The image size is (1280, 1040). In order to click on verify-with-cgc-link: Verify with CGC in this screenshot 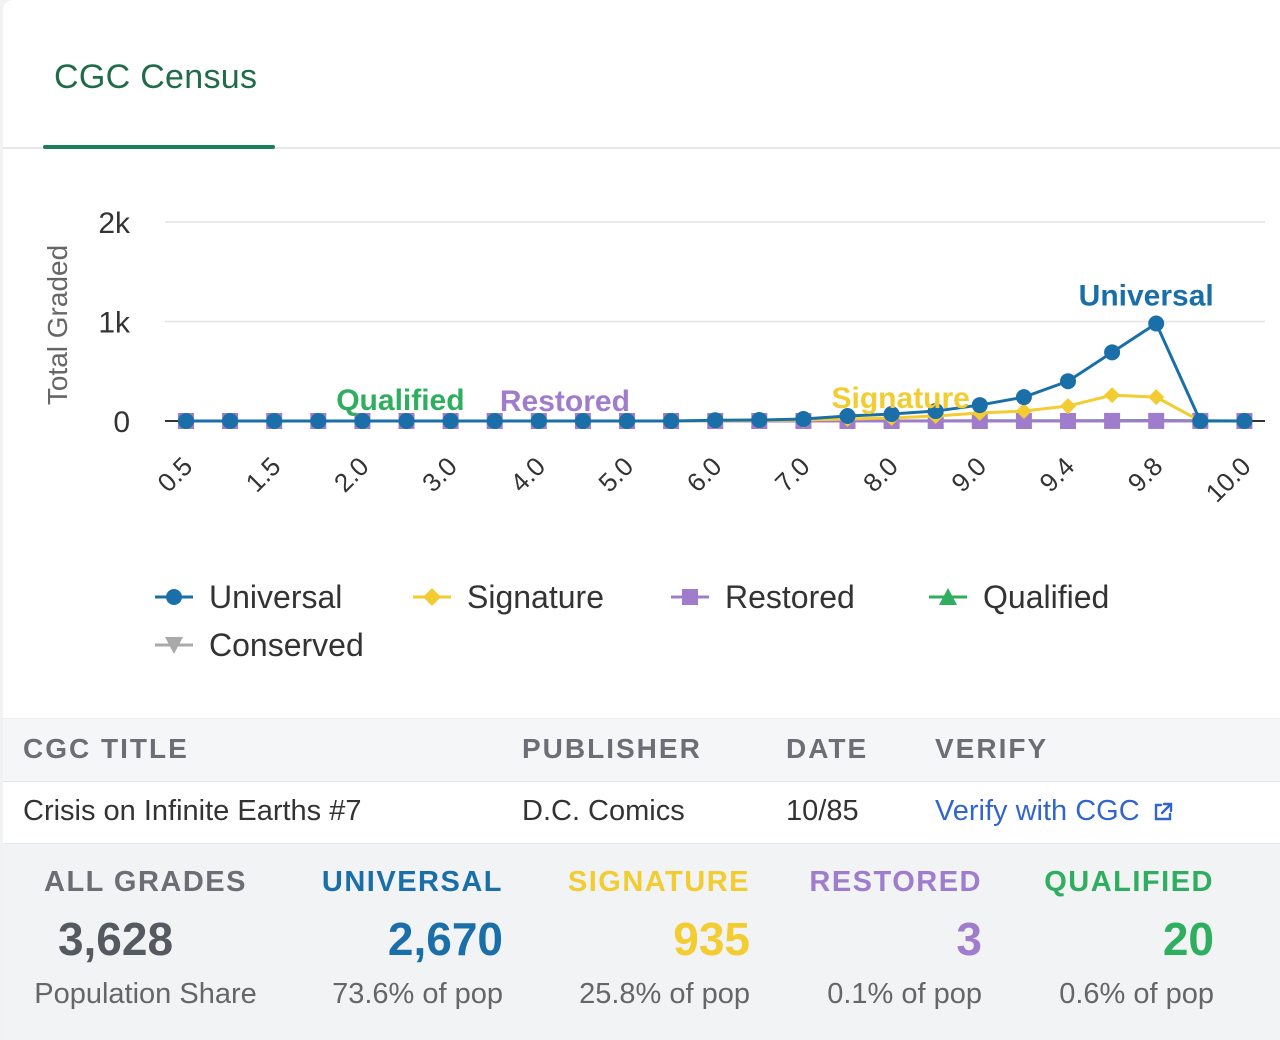, I will do `click(1054, 811)`.